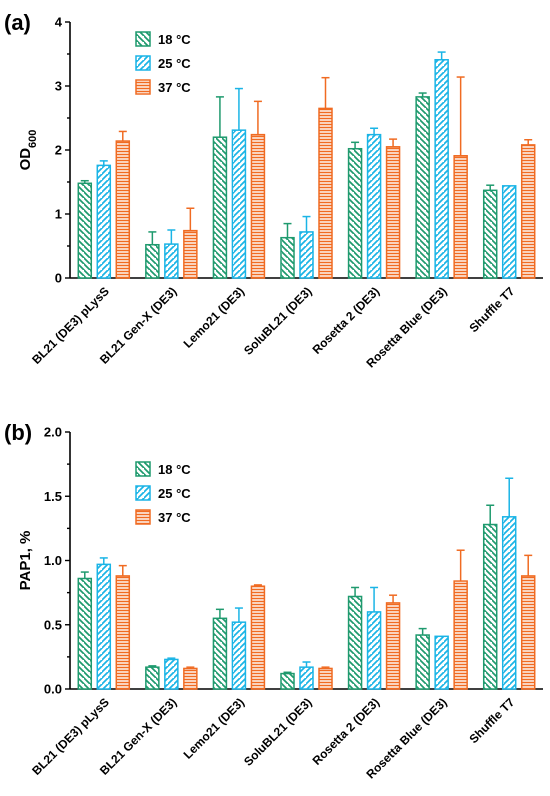 This screenshot has height=796, width=550. What do you see at coordinates (53, 432) in the screenshot?
I see `y-tick-label: 2.0` at bounding box center [53, 432].